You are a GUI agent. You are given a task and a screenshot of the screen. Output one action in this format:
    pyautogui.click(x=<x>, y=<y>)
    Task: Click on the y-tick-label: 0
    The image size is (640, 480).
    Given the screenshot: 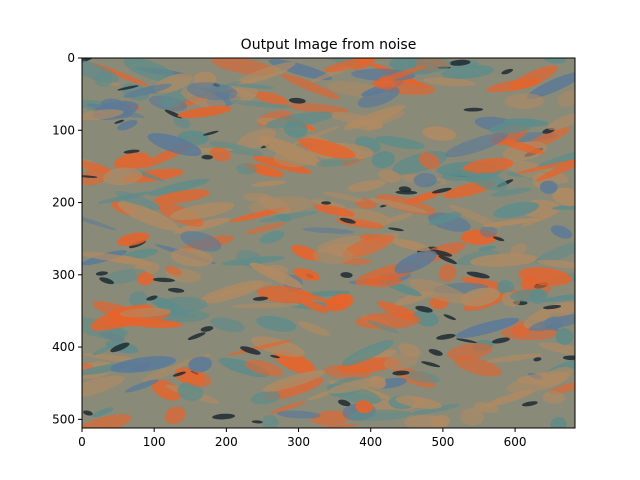 What is the action you would take?
    pyautogui.click(x=71, y=58)
    